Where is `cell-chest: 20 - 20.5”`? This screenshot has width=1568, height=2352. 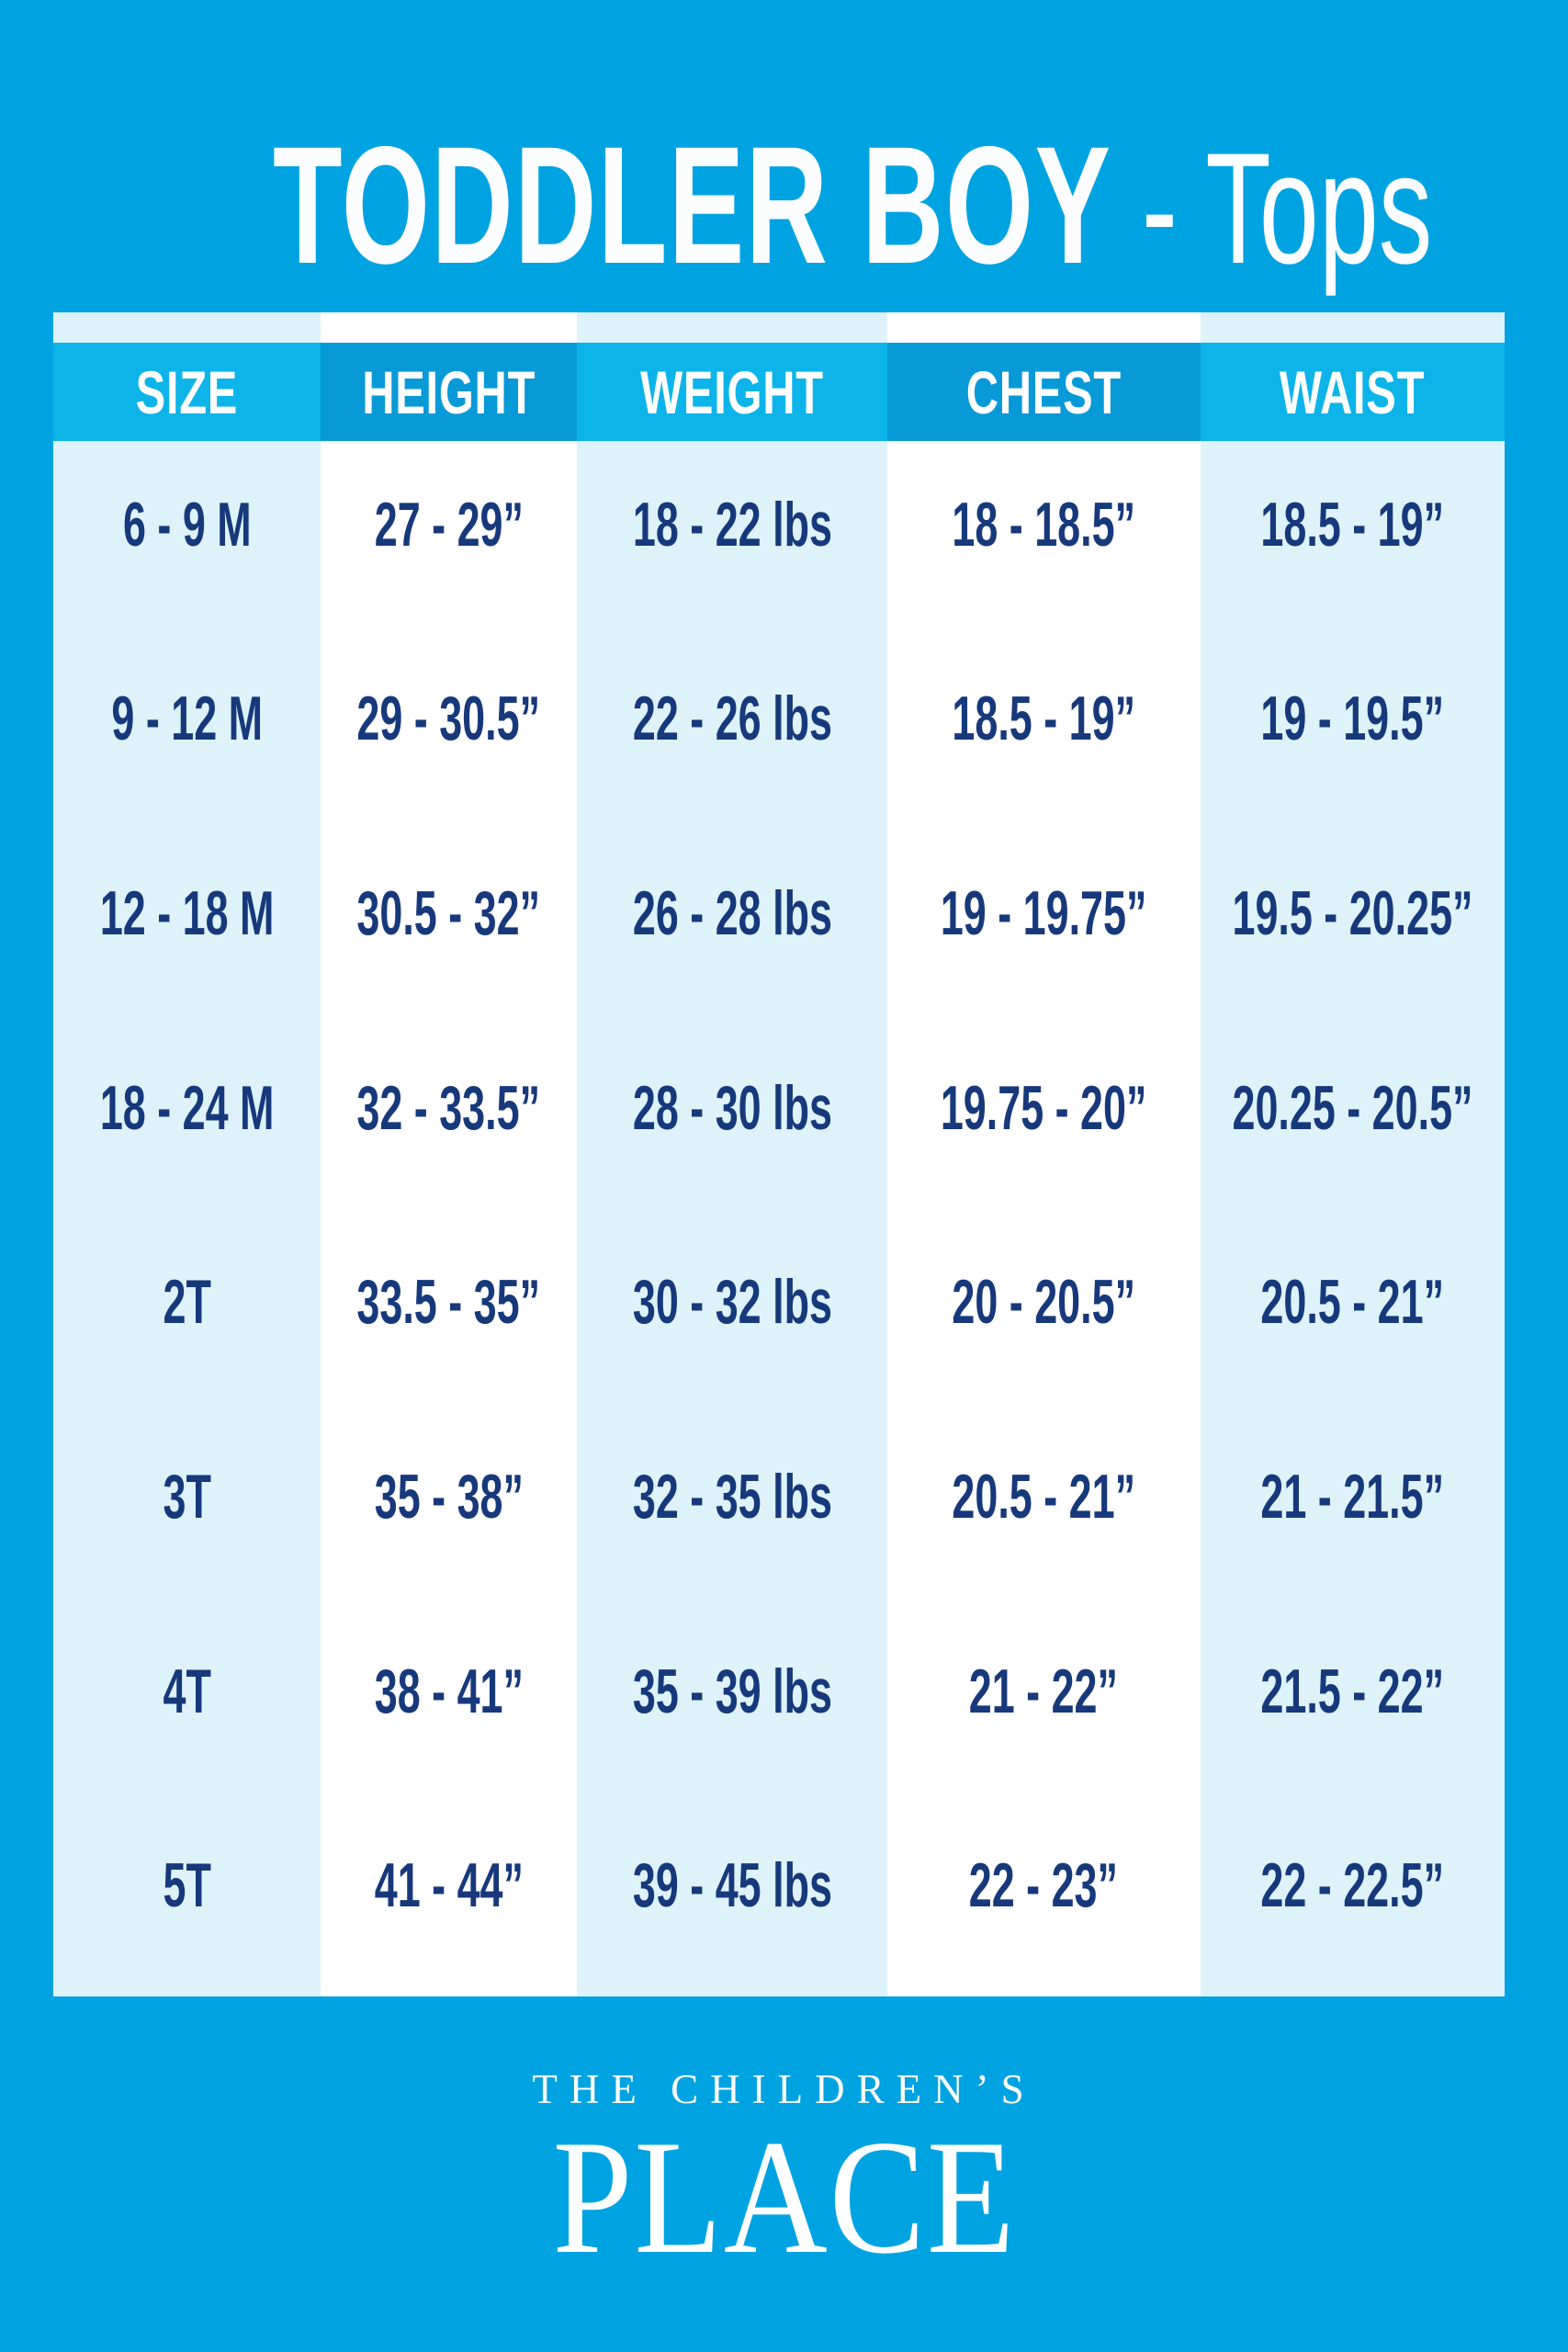
cell-chest: 20 - 20.5” is located at coordinates (1044, 1316).